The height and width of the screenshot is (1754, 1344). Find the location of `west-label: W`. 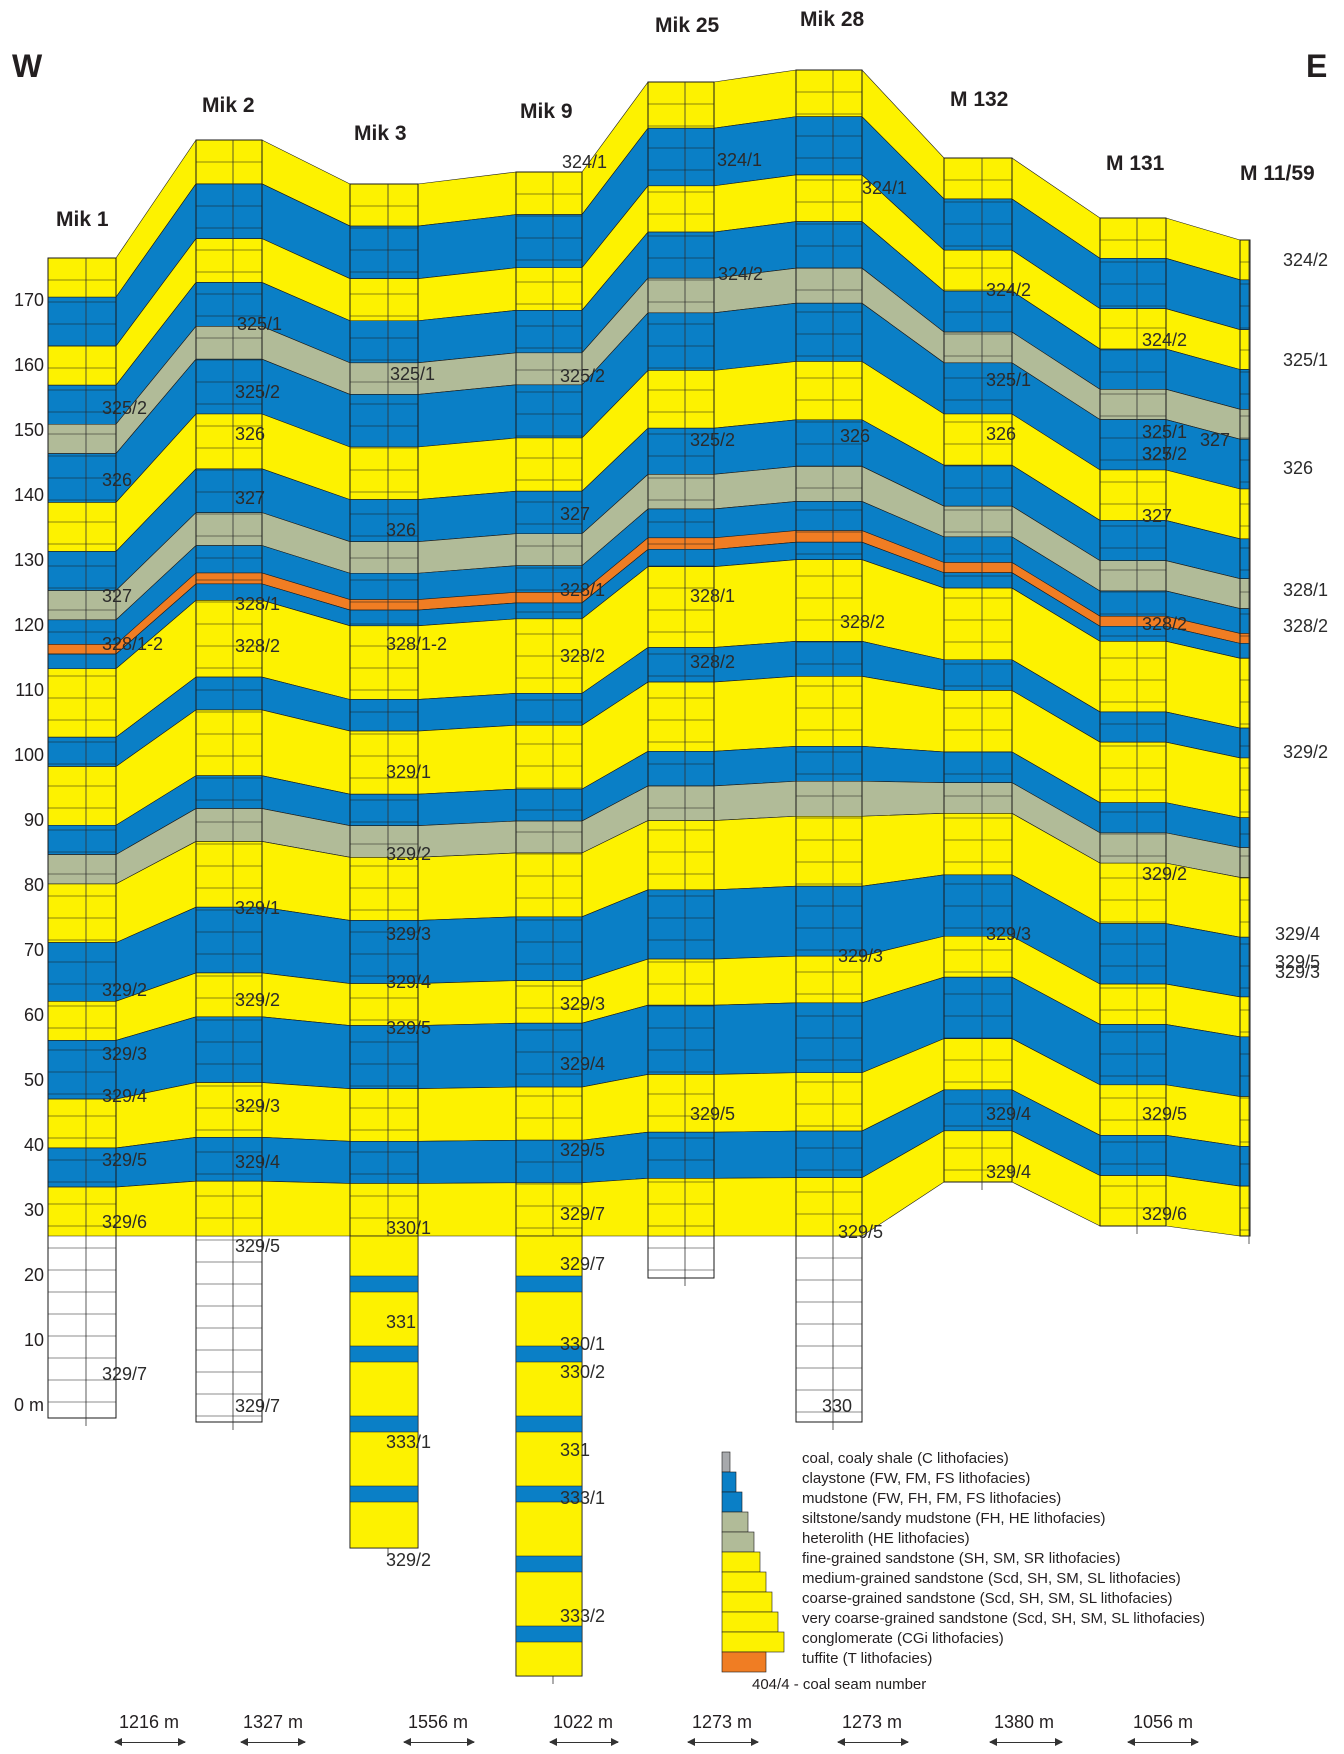

west-label: W is located at coordinates (27, 66).